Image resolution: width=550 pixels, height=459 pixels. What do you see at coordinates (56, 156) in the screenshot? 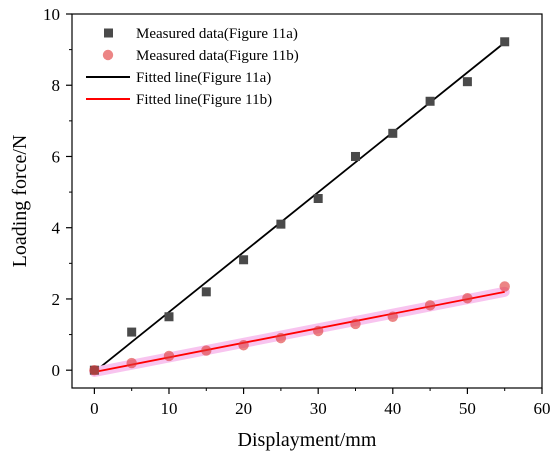
I see `y-tick-label: 6` at bounding box center [56, 156].